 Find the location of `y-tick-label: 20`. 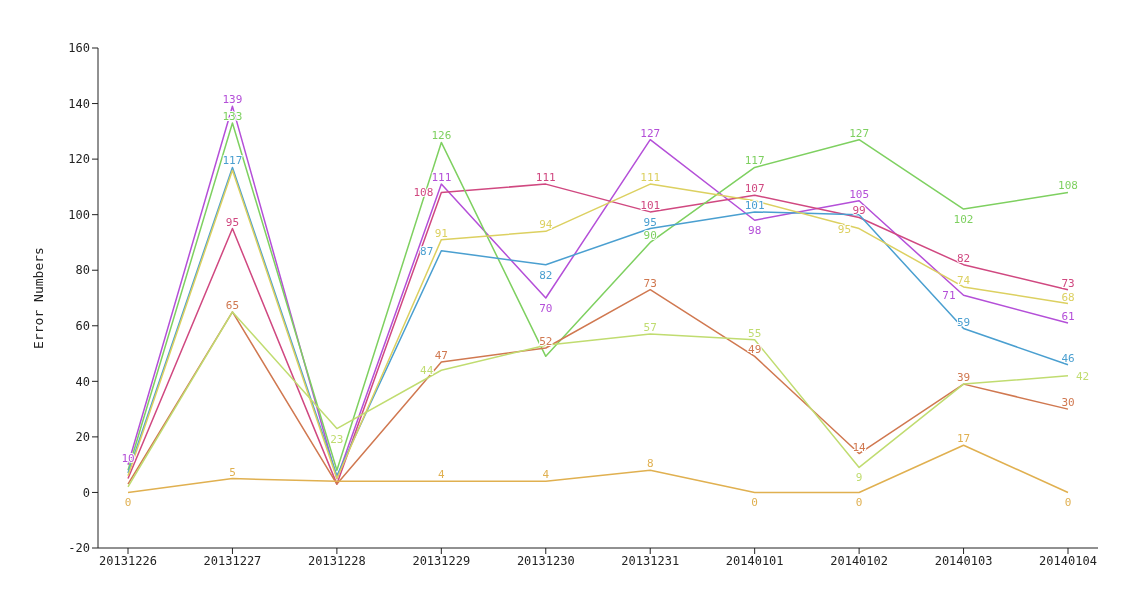

y-tick-label: 20 is located at coordinates (82, 437).